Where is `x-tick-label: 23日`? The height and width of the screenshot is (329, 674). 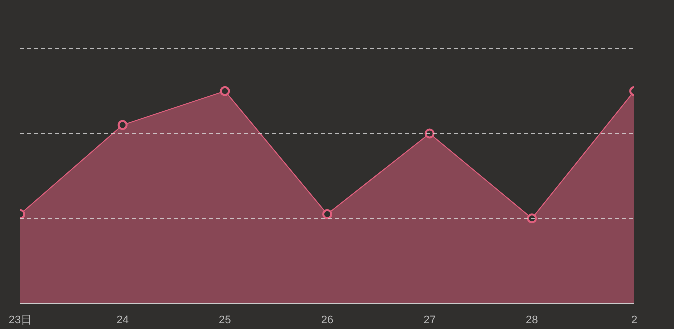
x-tick-label: 23日 is located at coordinates (20, 320).